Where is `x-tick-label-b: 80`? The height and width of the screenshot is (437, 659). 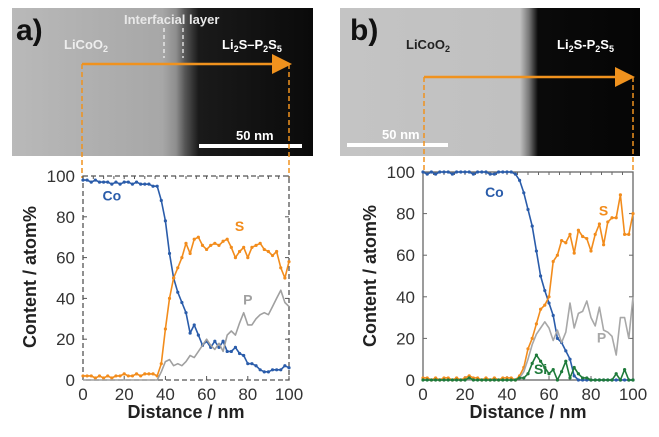 x-tick-label-b: 80 is located at coordinates (591, 394).